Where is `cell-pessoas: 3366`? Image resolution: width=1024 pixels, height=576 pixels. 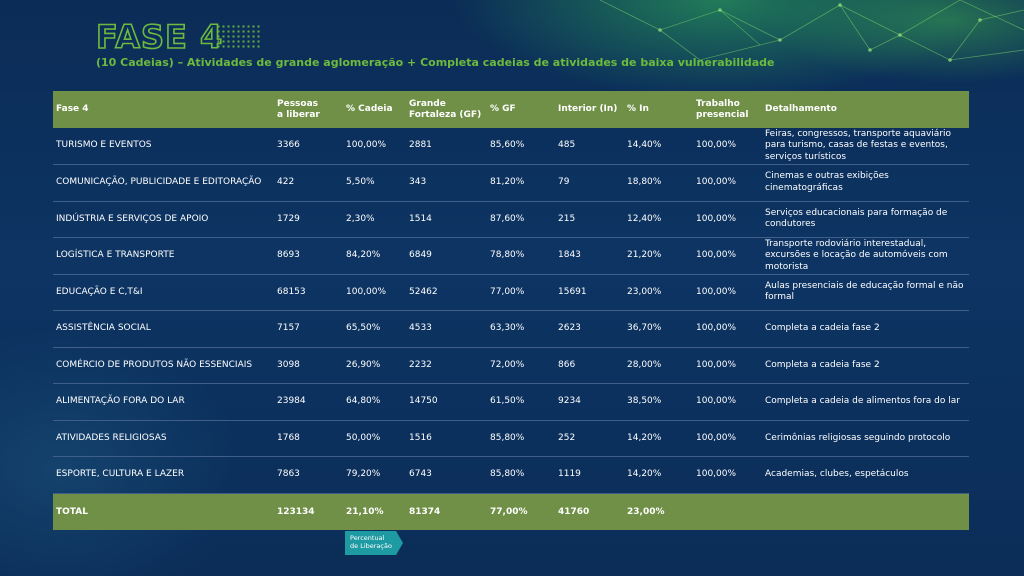
cell-pessoas: 3366 is located at coordinates (308, 146).